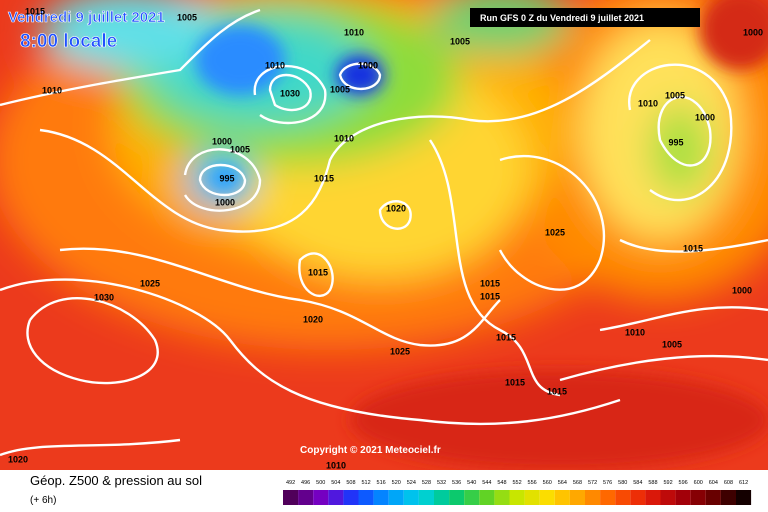 This screenshot has height=512, width=768. Describe the element at coordinates (562, 483) in the screenshot. I see `scale-label: 564` at that location.